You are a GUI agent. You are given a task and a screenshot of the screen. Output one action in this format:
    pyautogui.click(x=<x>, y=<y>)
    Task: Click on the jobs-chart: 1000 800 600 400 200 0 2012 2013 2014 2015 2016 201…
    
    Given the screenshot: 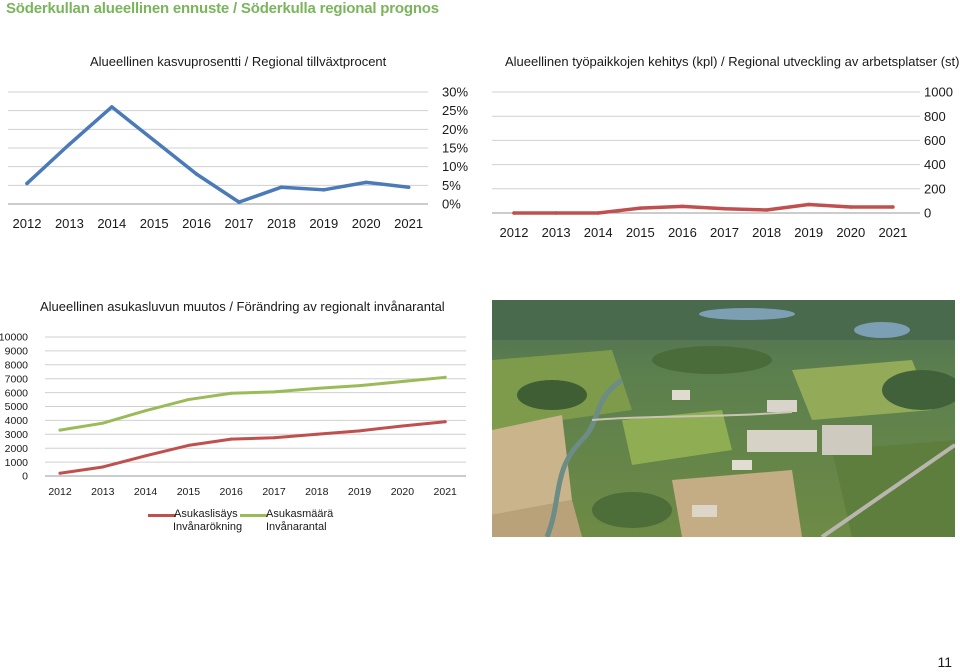 What is the action you would take?
    pyautogui.click(x=722, y=162)
    